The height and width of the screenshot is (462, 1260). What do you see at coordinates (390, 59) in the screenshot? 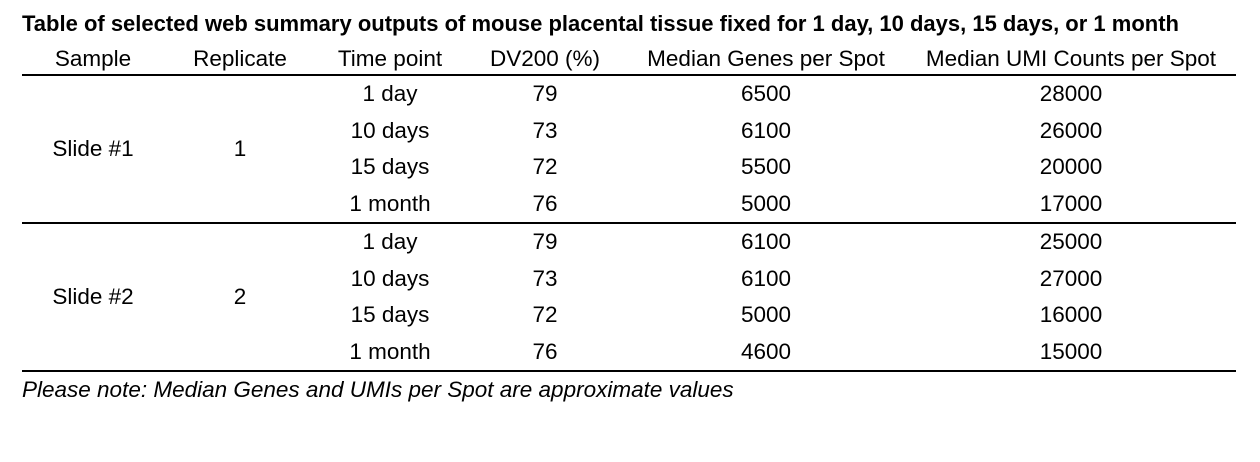
I see `column-header-time-point: Time point` at bounding box center [390, 59].